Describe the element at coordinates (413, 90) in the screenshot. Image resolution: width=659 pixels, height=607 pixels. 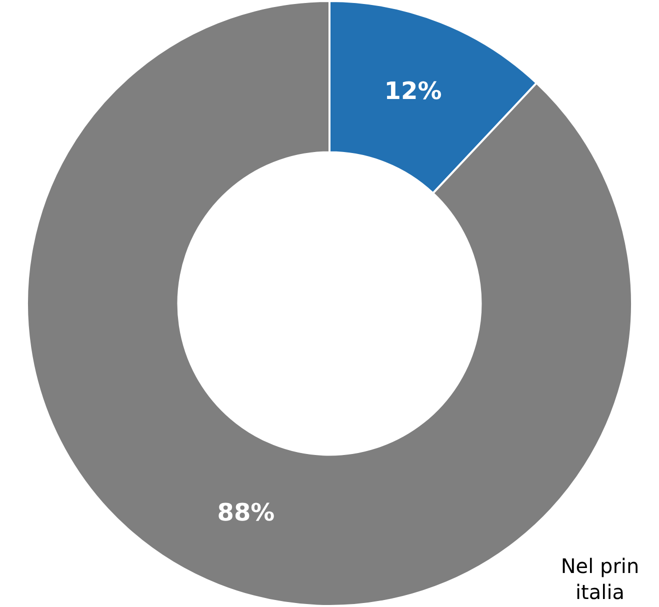
I see `data-label: 12%` at that location.